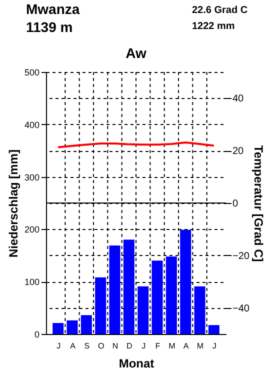  I want to click on x-tick-label: O, so click(101, 346).